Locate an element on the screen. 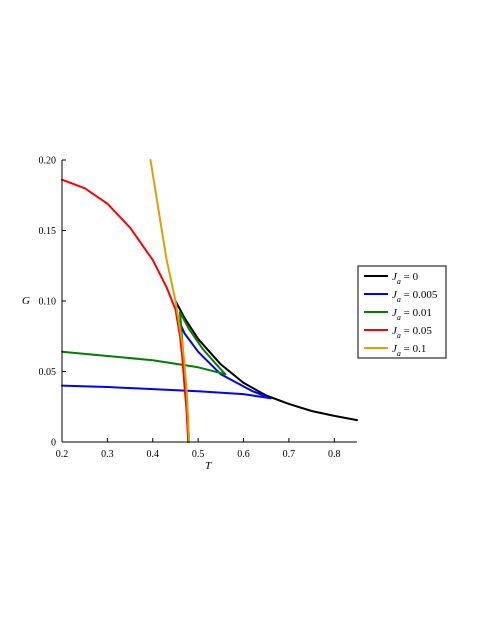  legend-label-1: Ja = 0.005 is located at coordinates (415, 296).